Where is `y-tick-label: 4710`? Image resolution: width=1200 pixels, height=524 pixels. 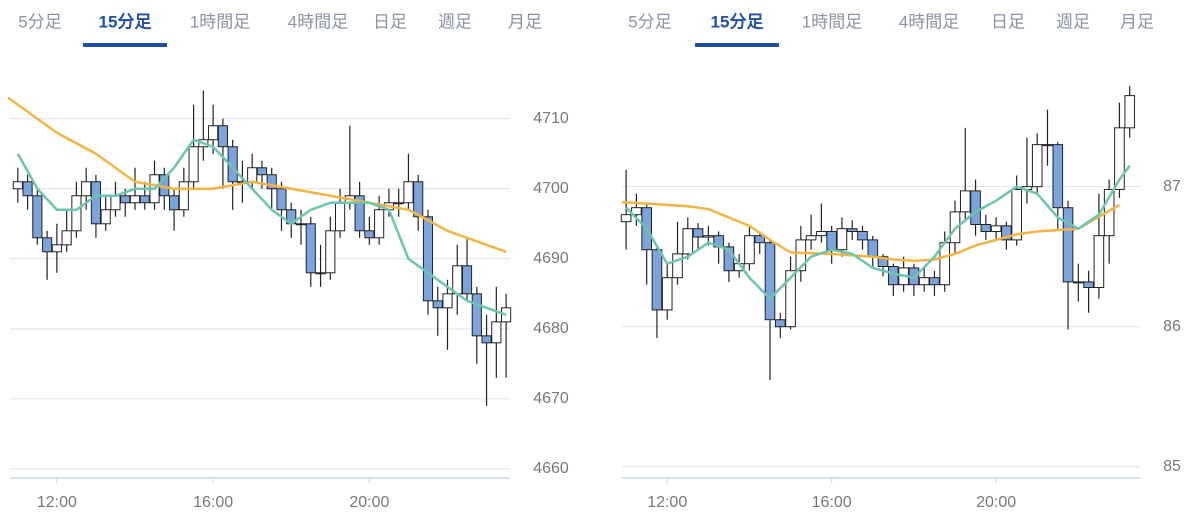
y-tick-label: 4710 is located at coordinates (551, 118).